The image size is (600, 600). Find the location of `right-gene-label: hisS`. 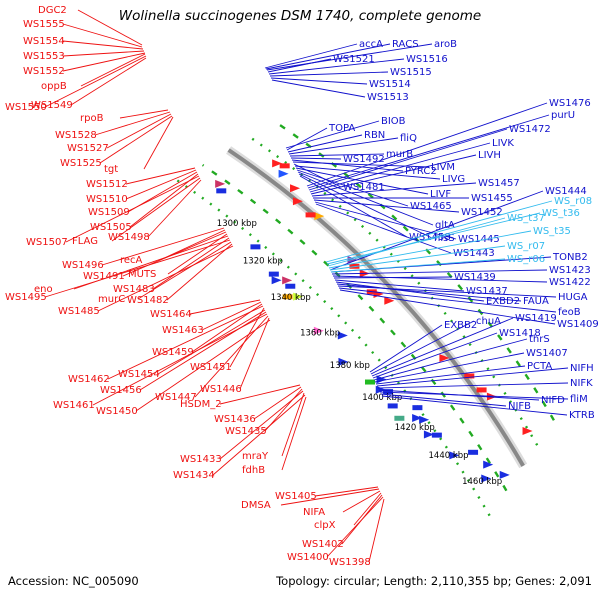

right-gene-label: hisS is located at coordinates (444, 238).